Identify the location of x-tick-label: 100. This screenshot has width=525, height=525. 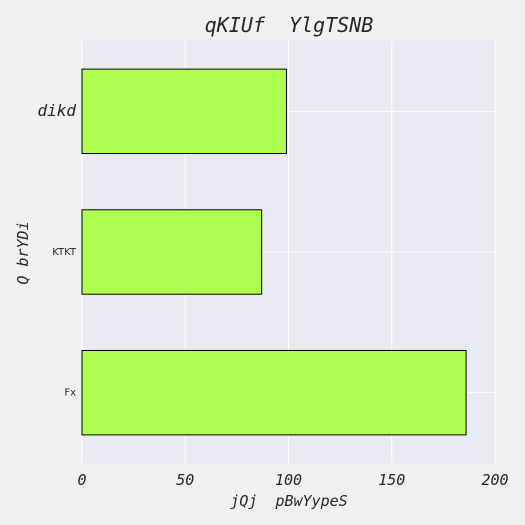
(288, 480).